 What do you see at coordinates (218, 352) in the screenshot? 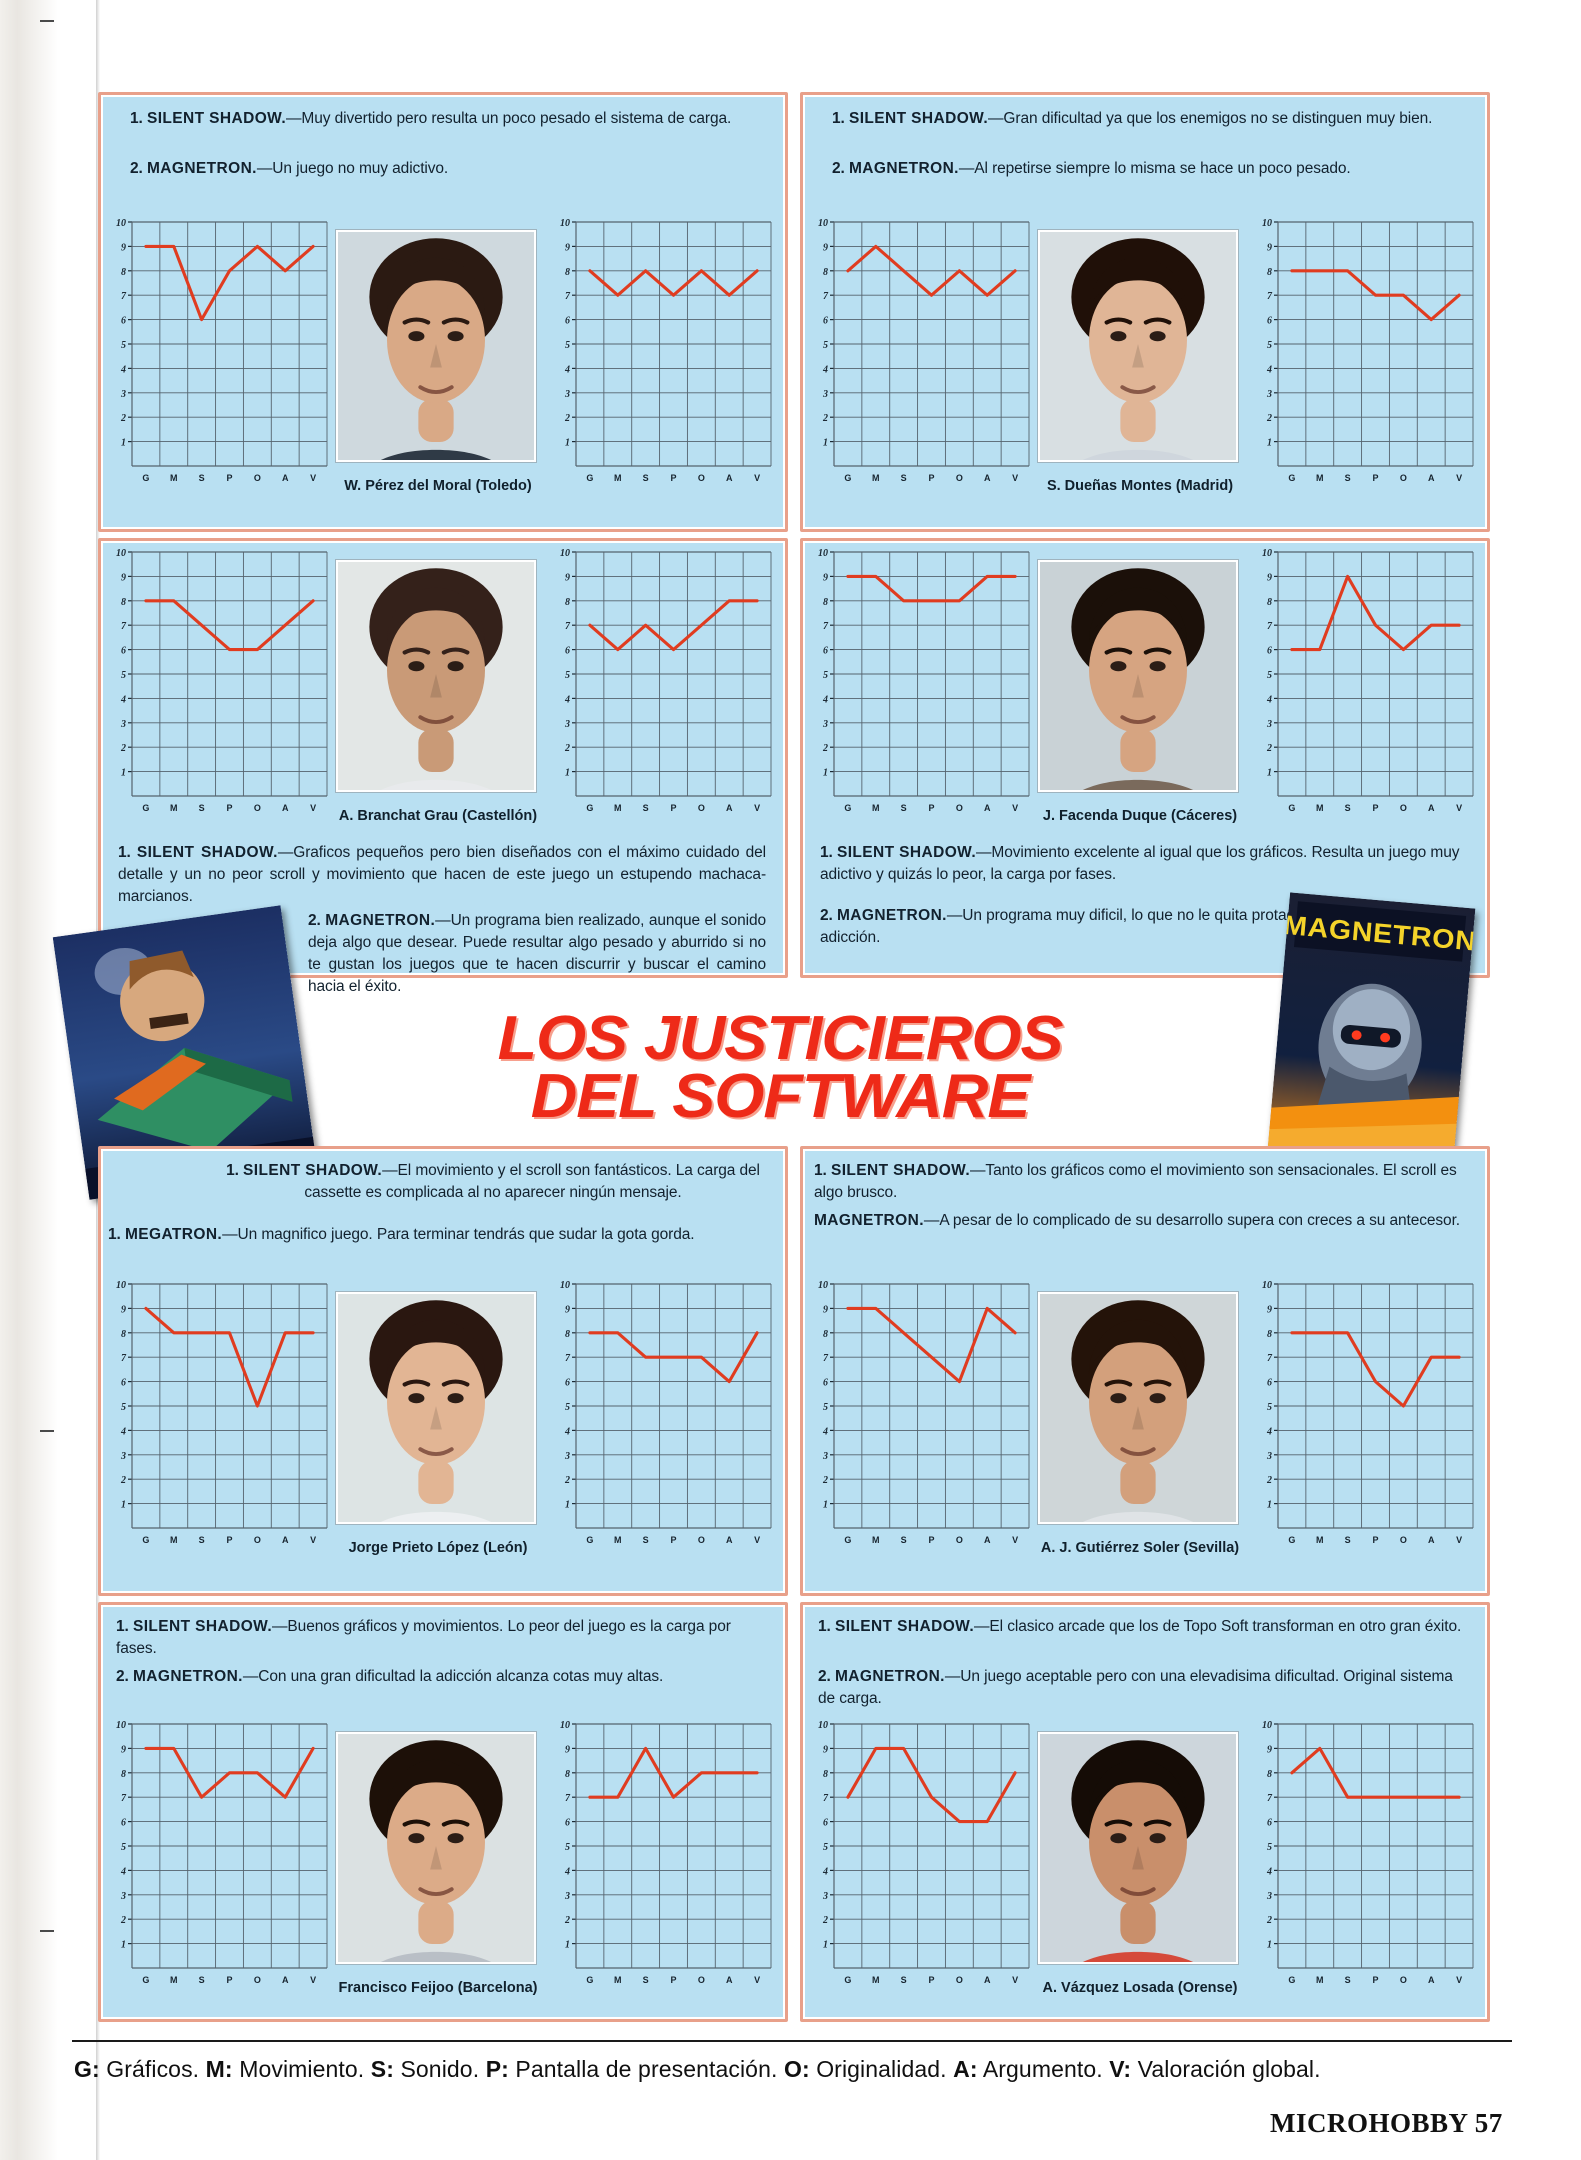
I see `chart-silent-shadow-perez-del-moral: 1 2 3 4 5 6 7 8 9 10 G M S P O A V` at bounding box center [218, 352].